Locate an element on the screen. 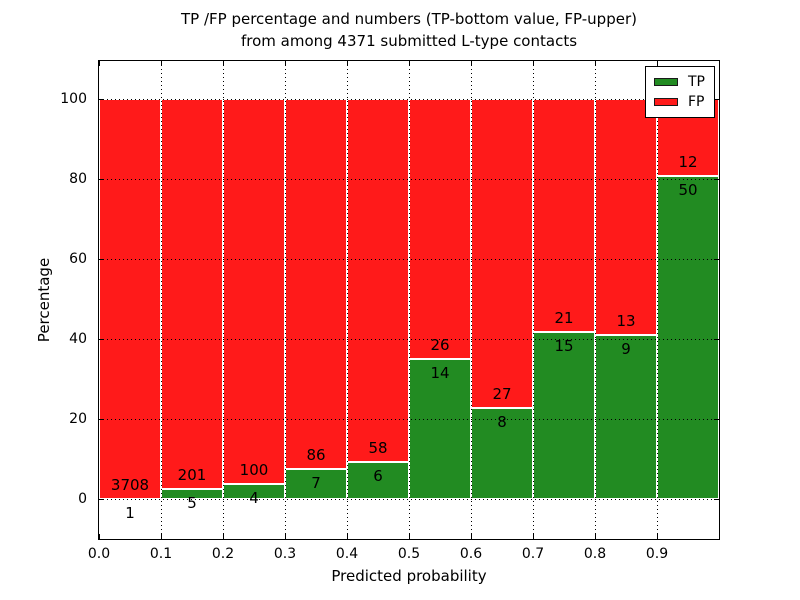 This screenshot has height=600, width=800. xtick-top-0.3 is located at coordinates (285, 63).